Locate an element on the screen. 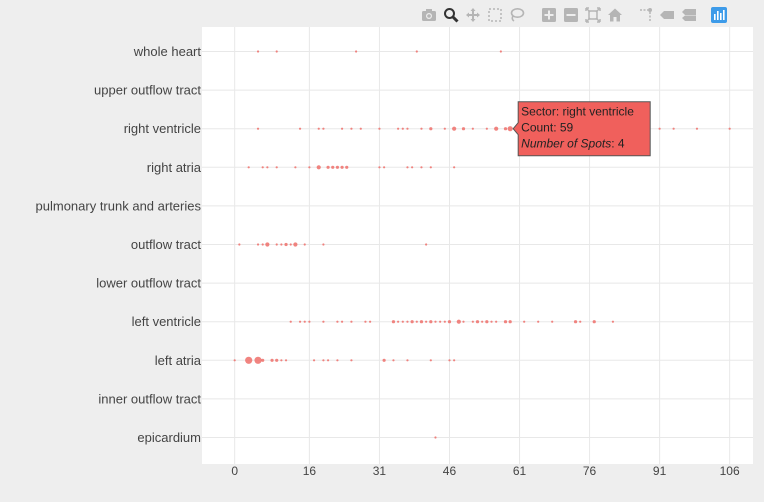  hover-closest-button is located at coordinates (667, 15).